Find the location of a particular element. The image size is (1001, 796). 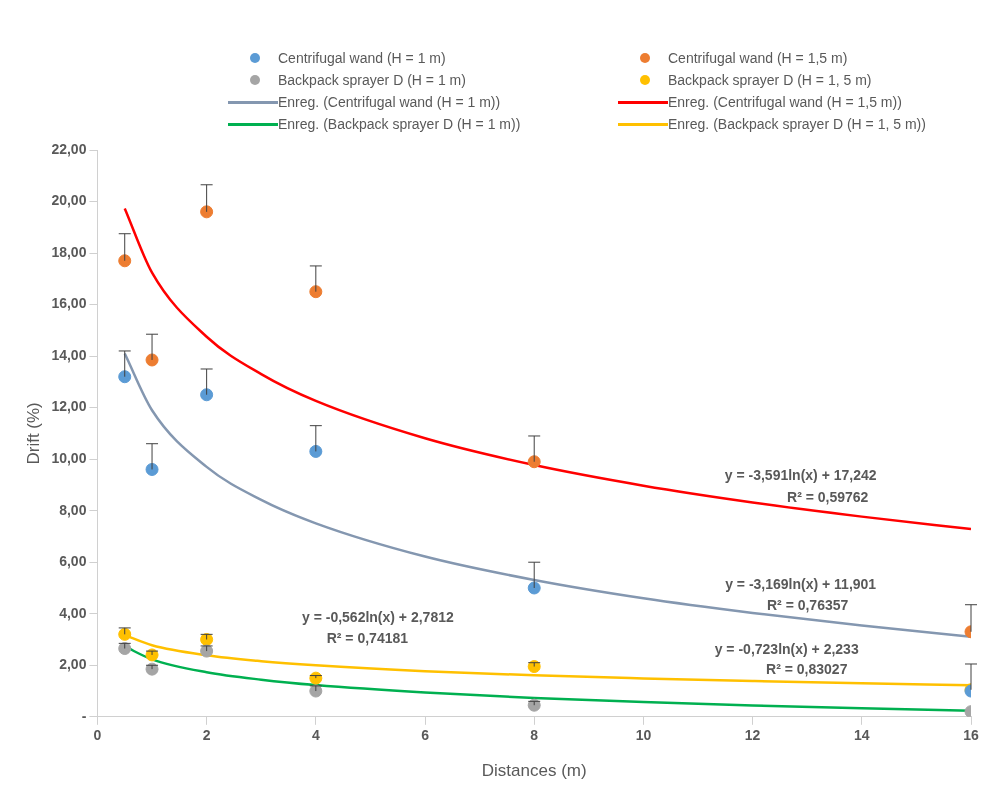

y-tick-label: 16,00 is located at coordinates (69, 303).